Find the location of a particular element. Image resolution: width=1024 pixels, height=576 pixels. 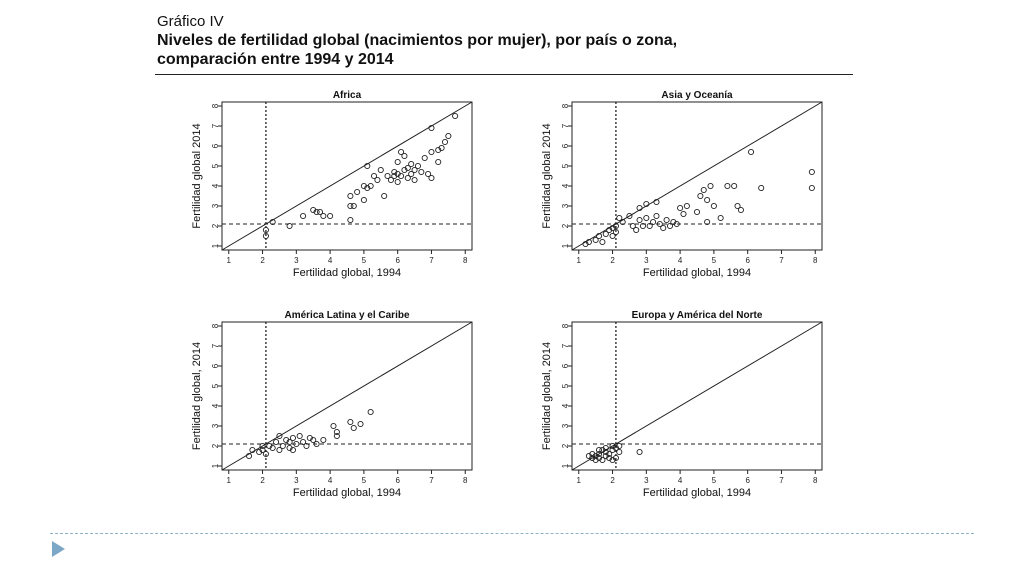

x-tick-label: 8 is located at coordinates (815, 260).